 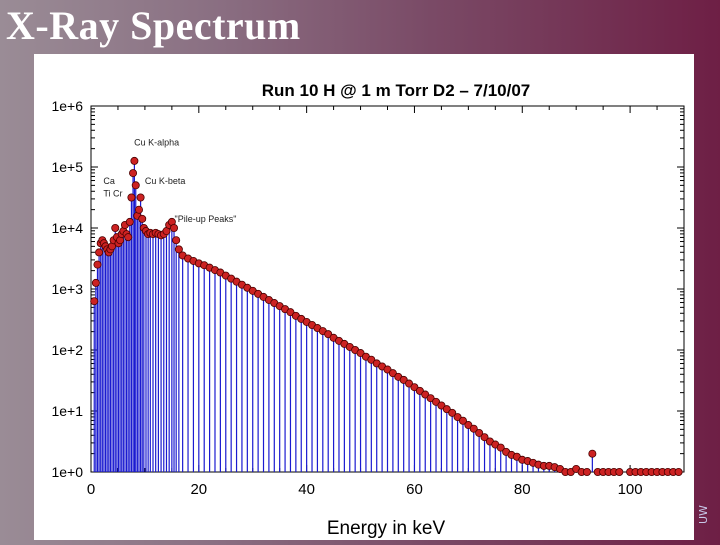 What do you see at coordinates (67, 289) in the screenshot?
I see `y-tick-label: 1e+3` at bounding box center [67, 289].